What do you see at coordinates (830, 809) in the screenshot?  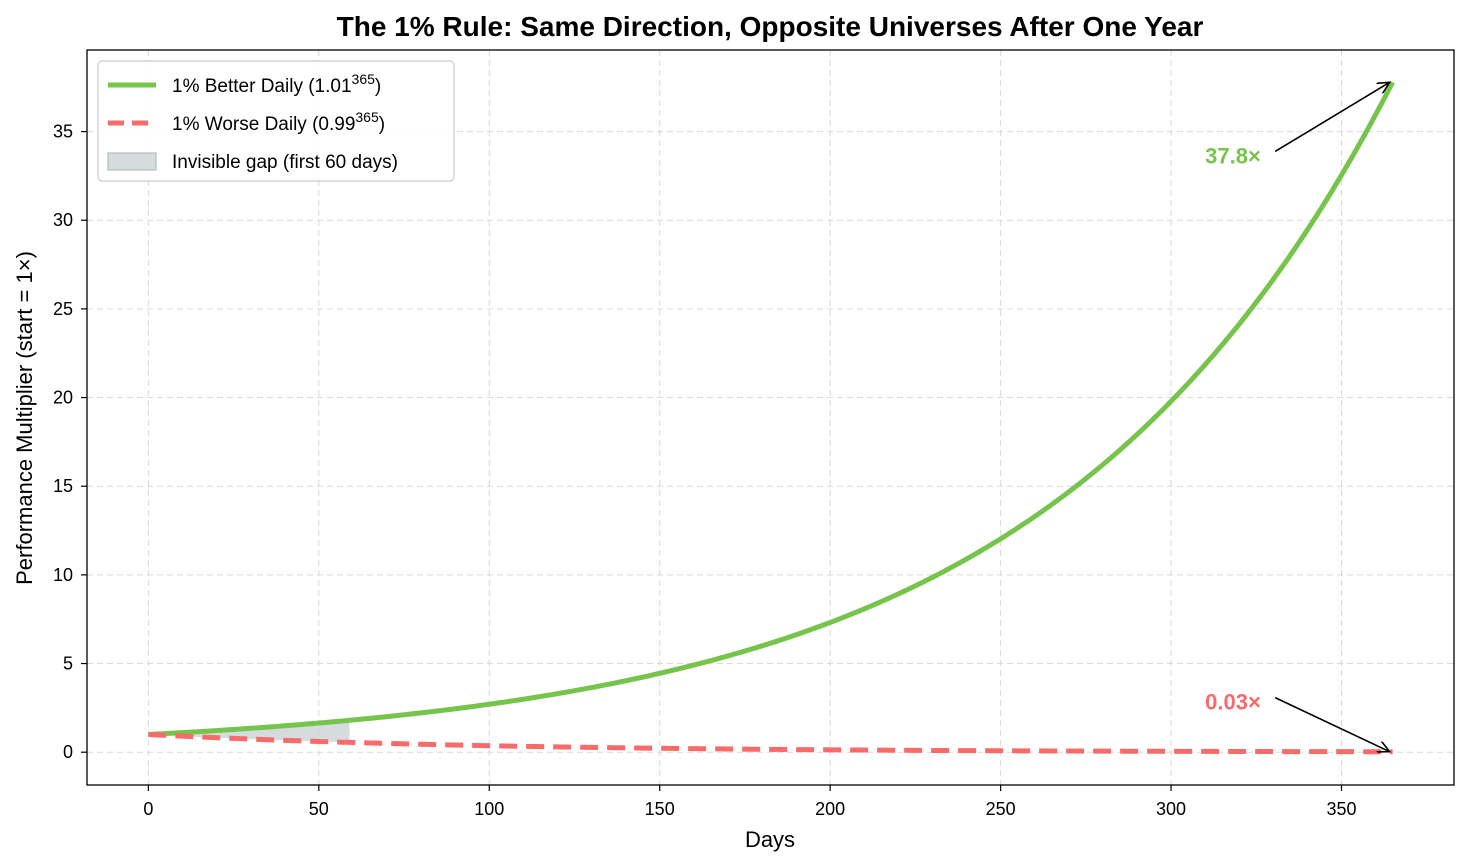 I see `x-tick-label: 200` at bounding box center [830, 809].